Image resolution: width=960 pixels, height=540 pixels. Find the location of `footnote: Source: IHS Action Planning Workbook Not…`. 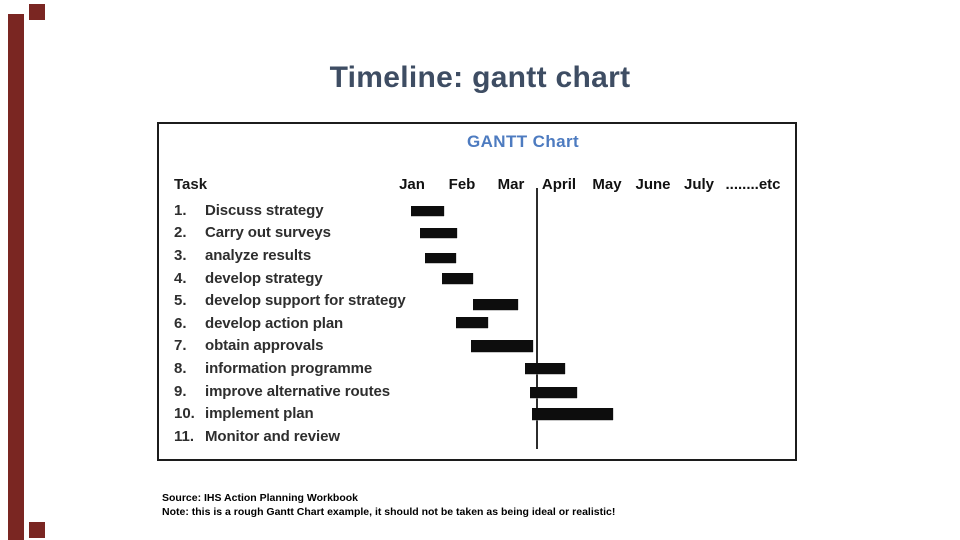

footnote: Source: IHS Action Planning Workbook Not… is located at coordinates (388, 505).